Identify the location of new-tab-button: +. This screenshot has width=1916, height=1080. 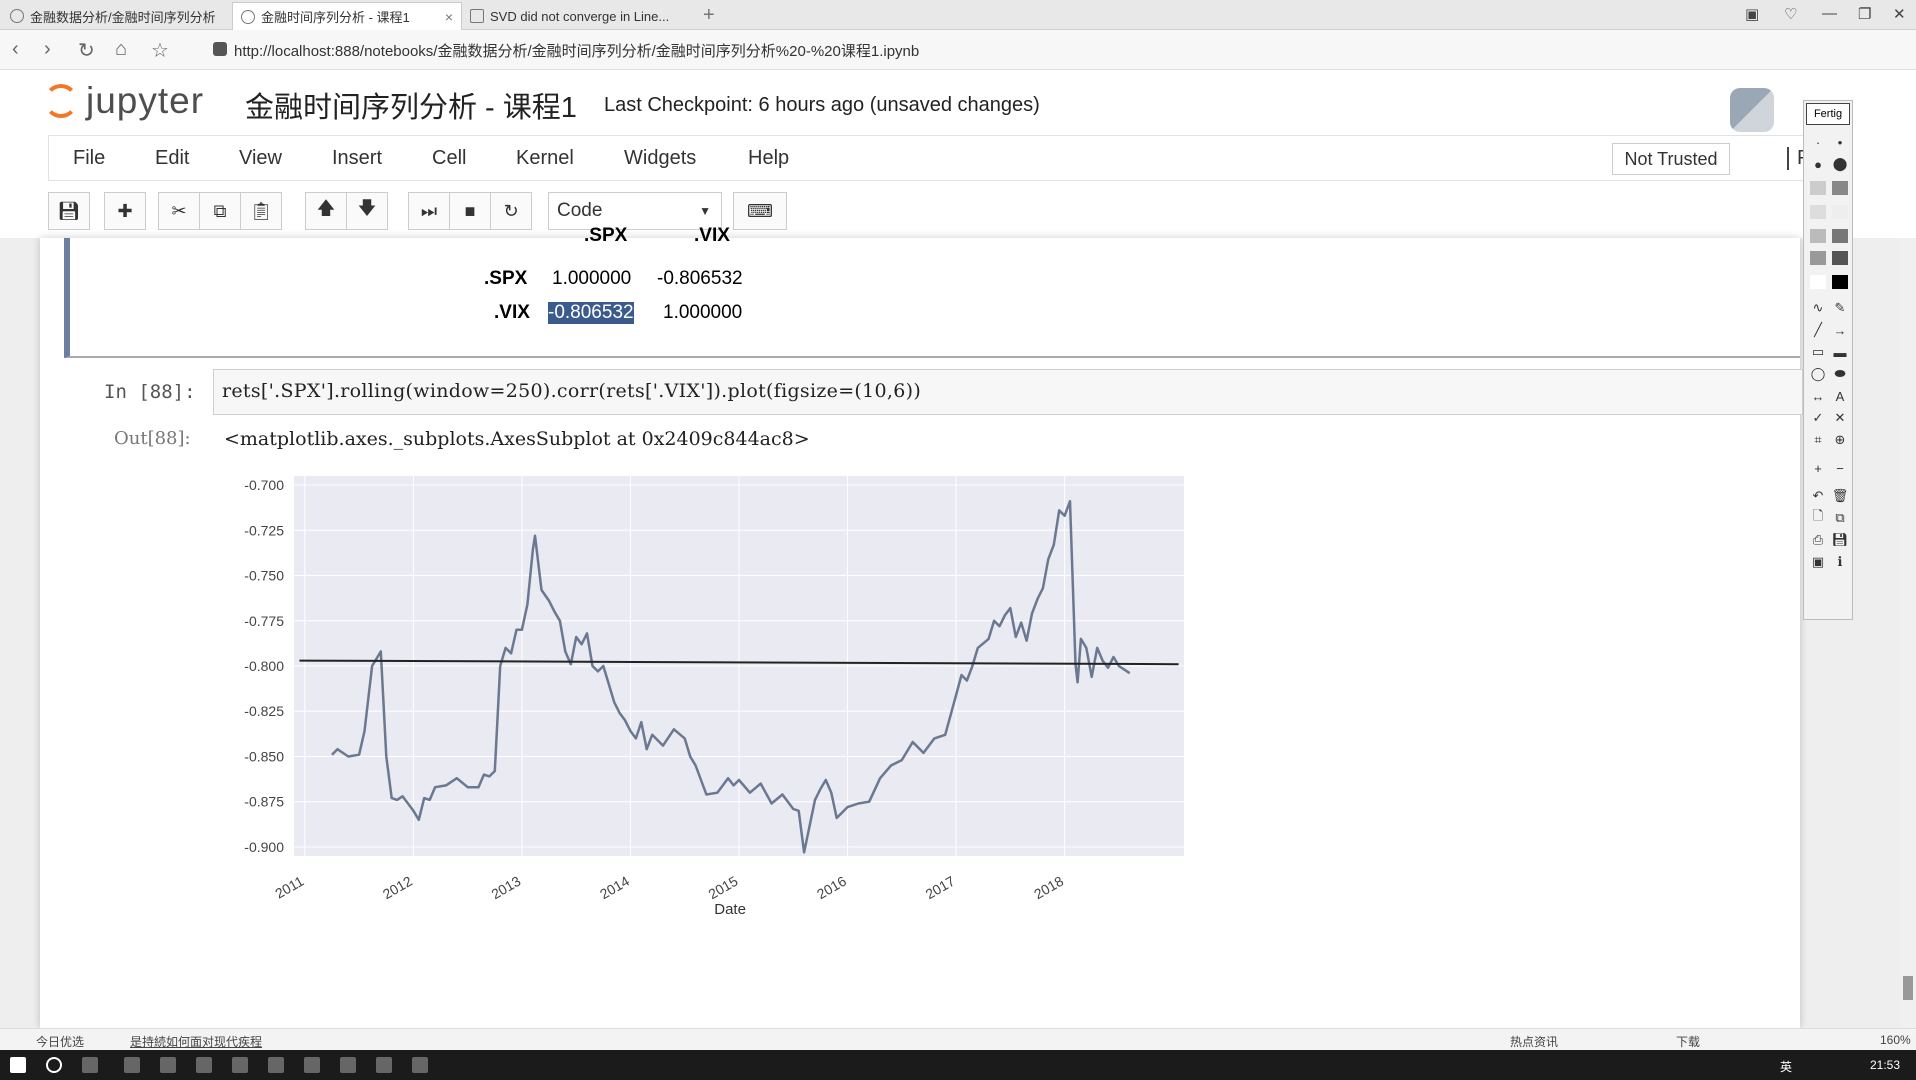
(709, 15).